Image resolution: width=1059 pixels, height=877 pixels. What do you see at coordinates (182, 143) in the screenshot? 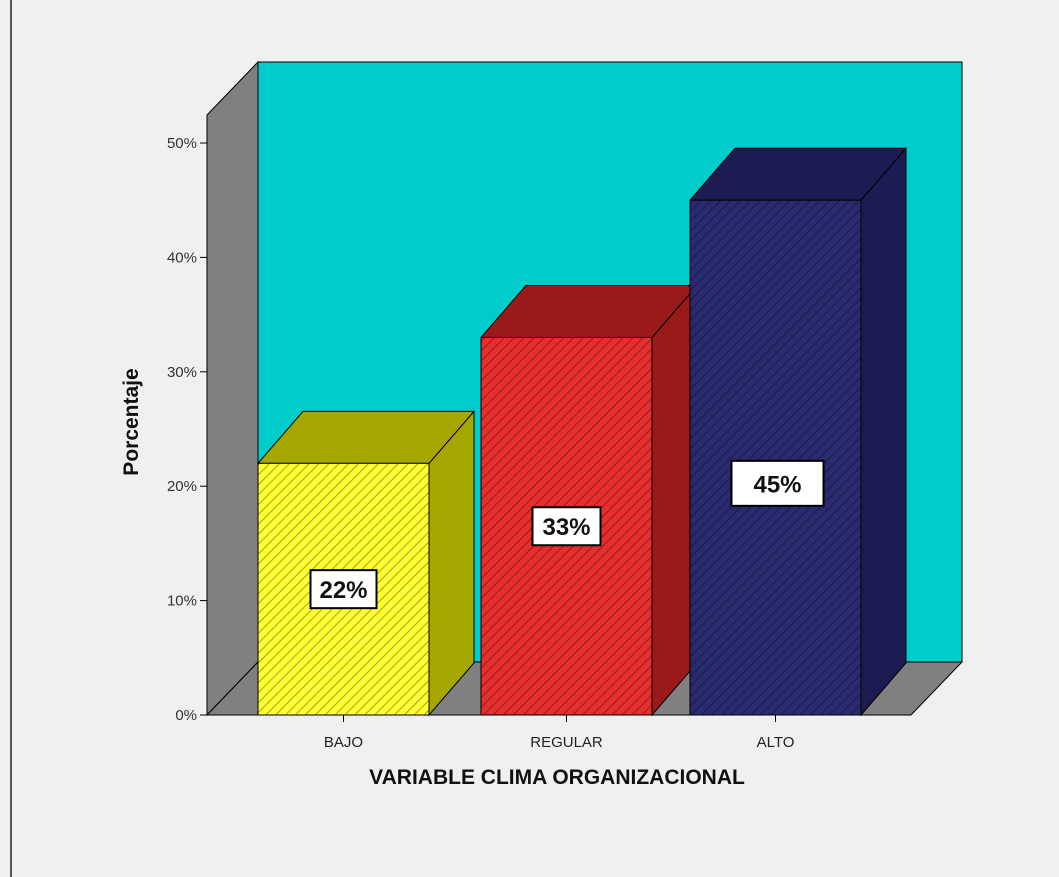
I see `y-tick-label: 50%` at bounding box center [182, 143].